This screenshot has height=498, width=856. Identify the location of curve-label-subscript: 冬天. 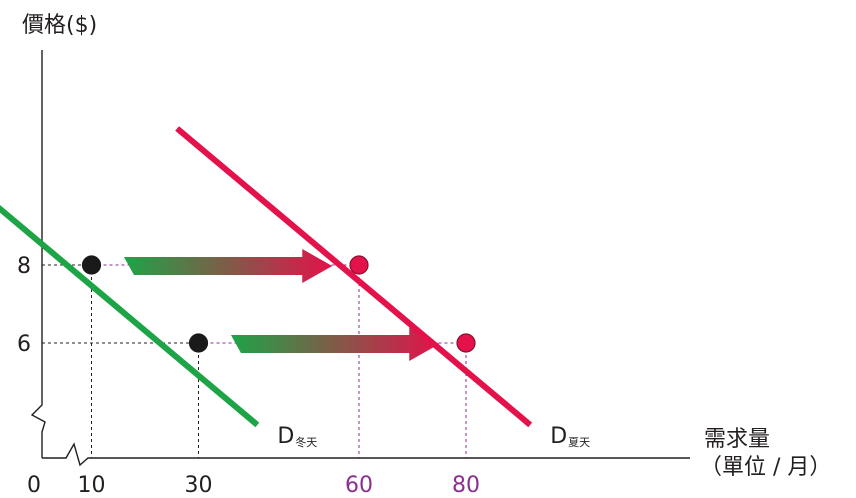
(306, 442).